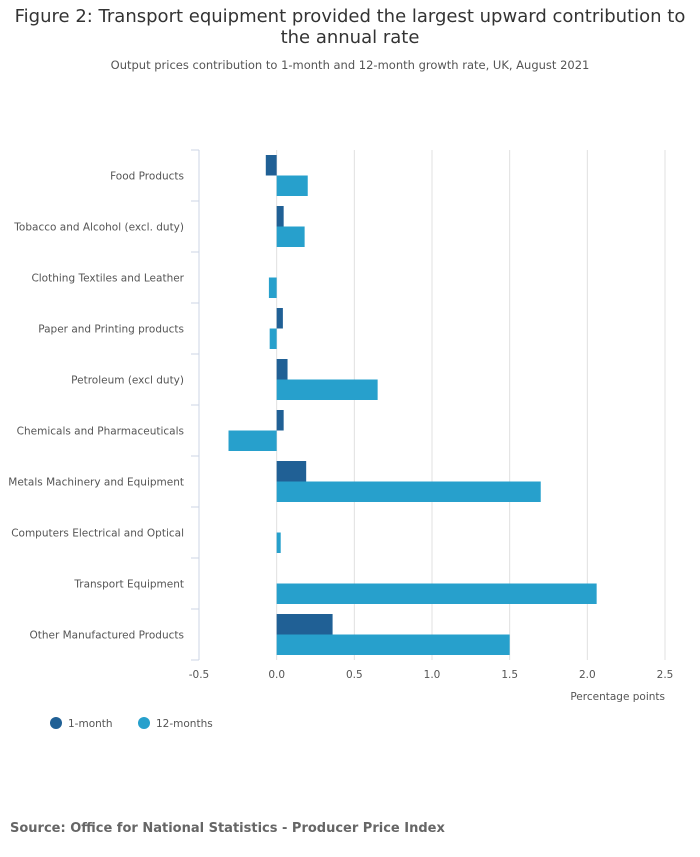 This screenshot has width=700, height=857. Describe the element at coordinates (98, 228) in the screenshot. I see `category-label: Tobacco and Alcohol (excl. duty)` at that location.